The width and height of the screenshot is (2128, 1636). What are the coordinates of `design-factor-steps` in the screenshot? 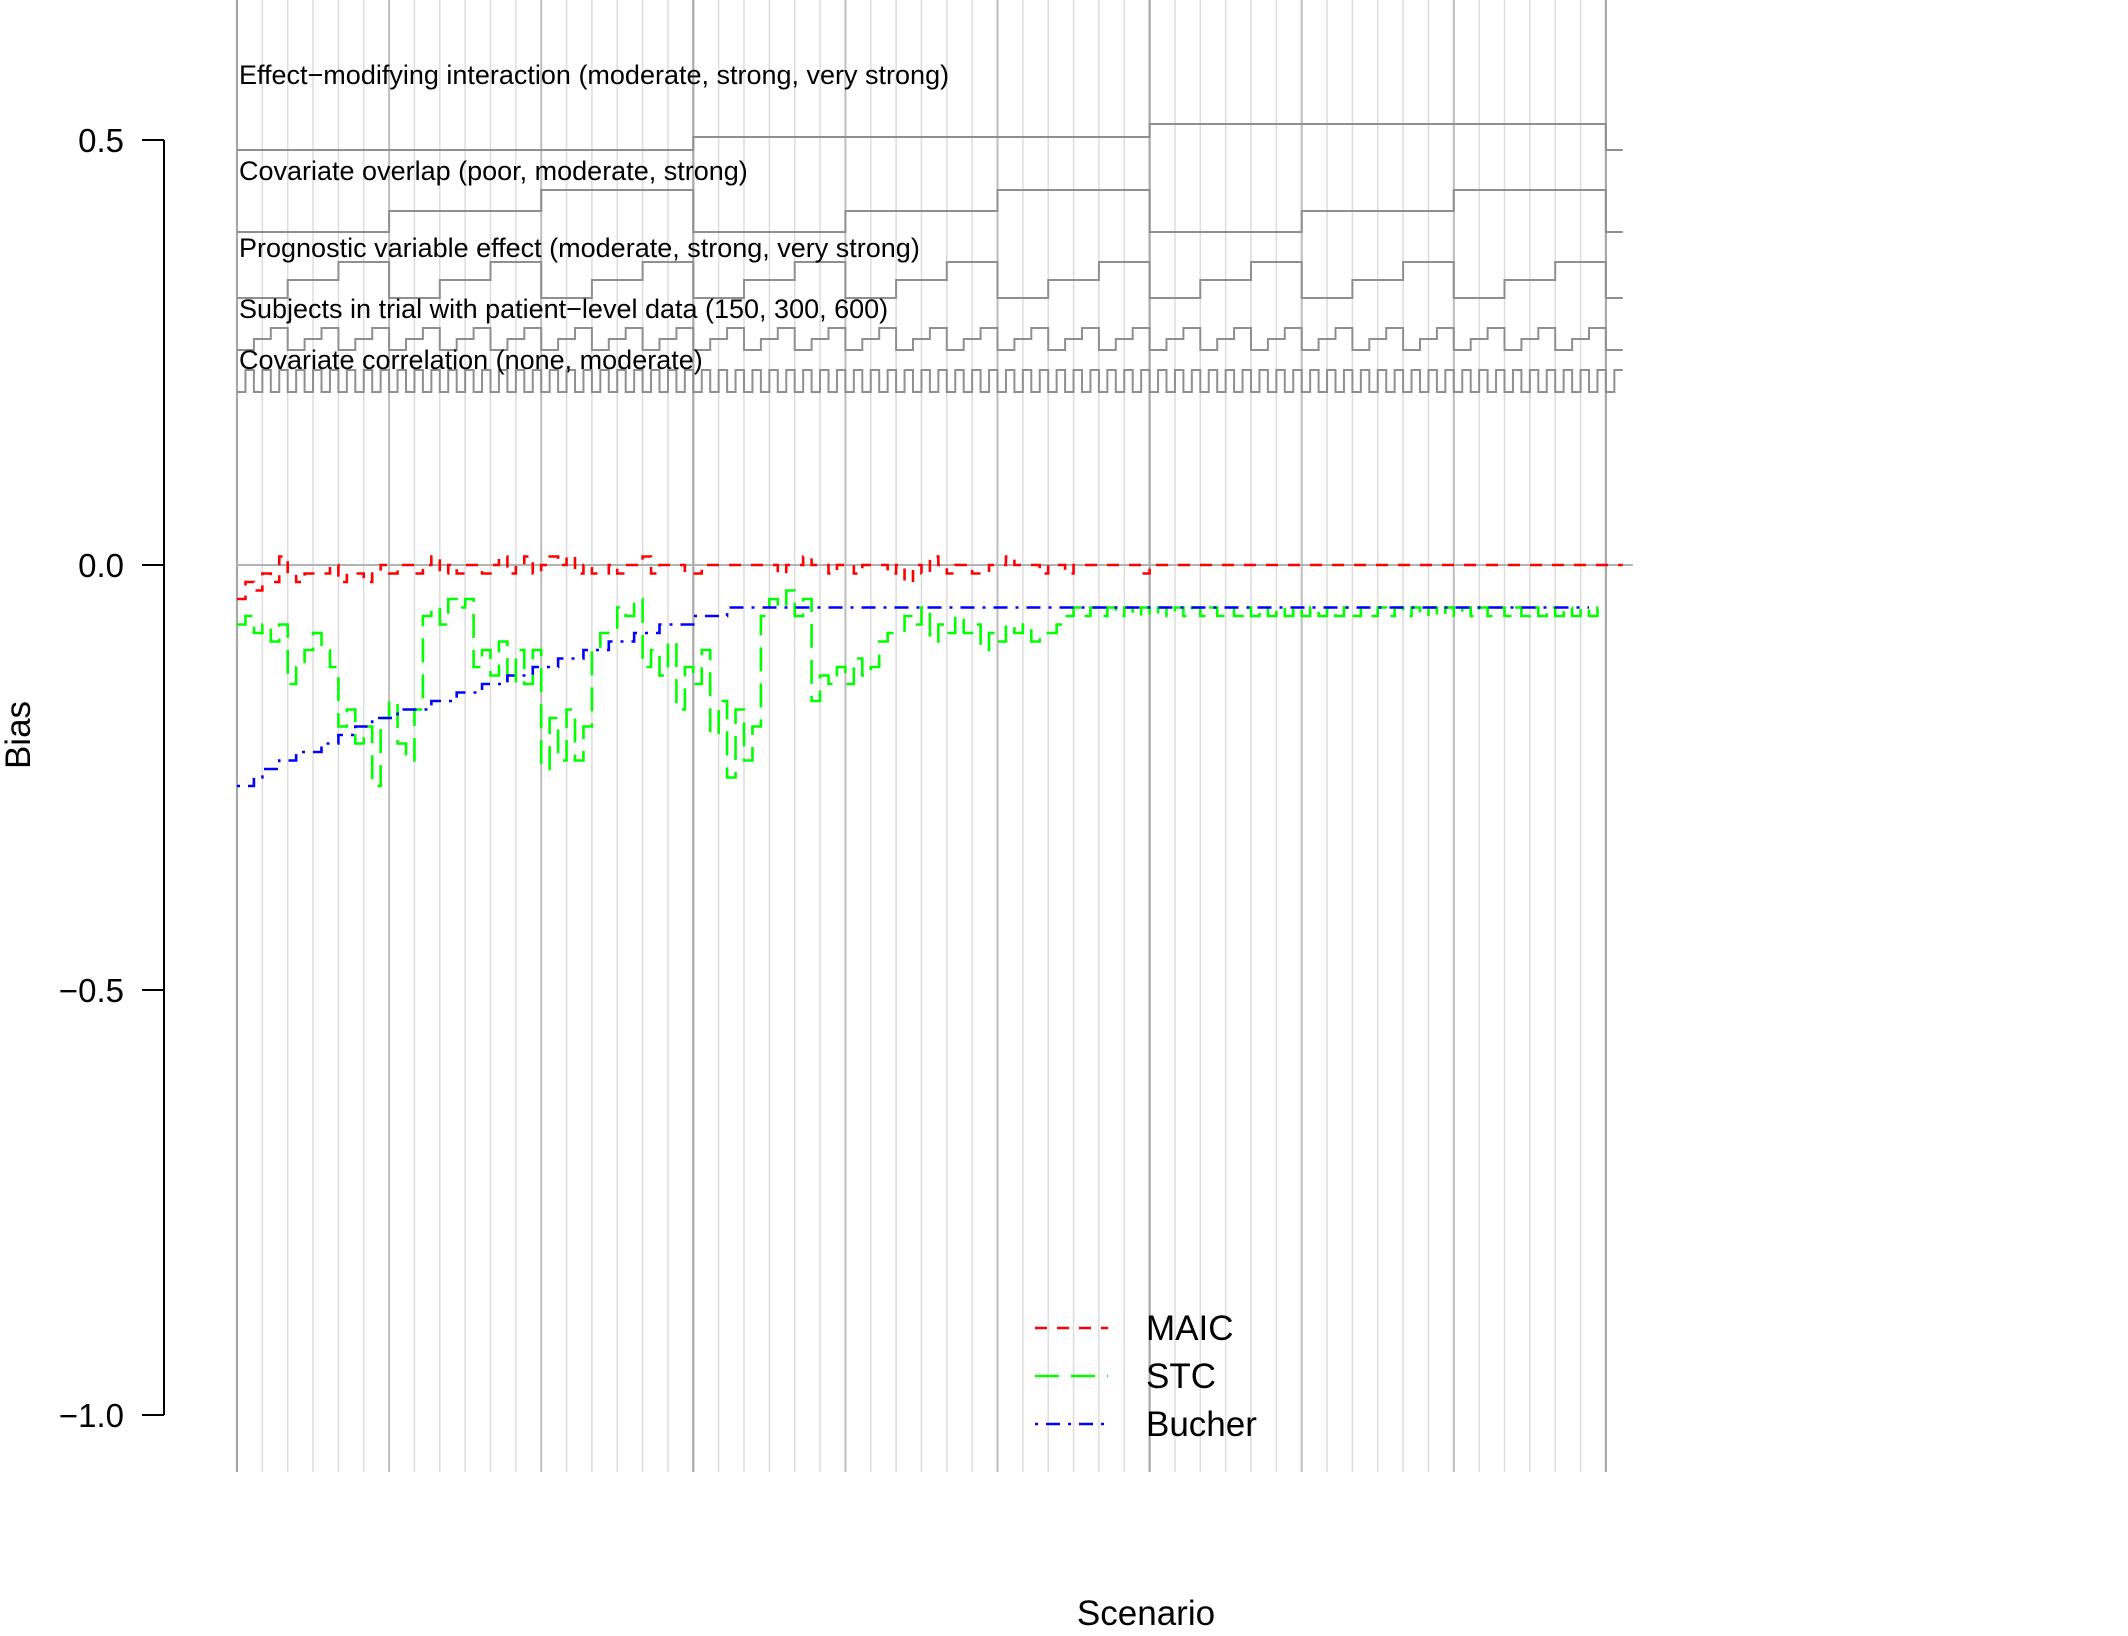 It's located at (930, 258).